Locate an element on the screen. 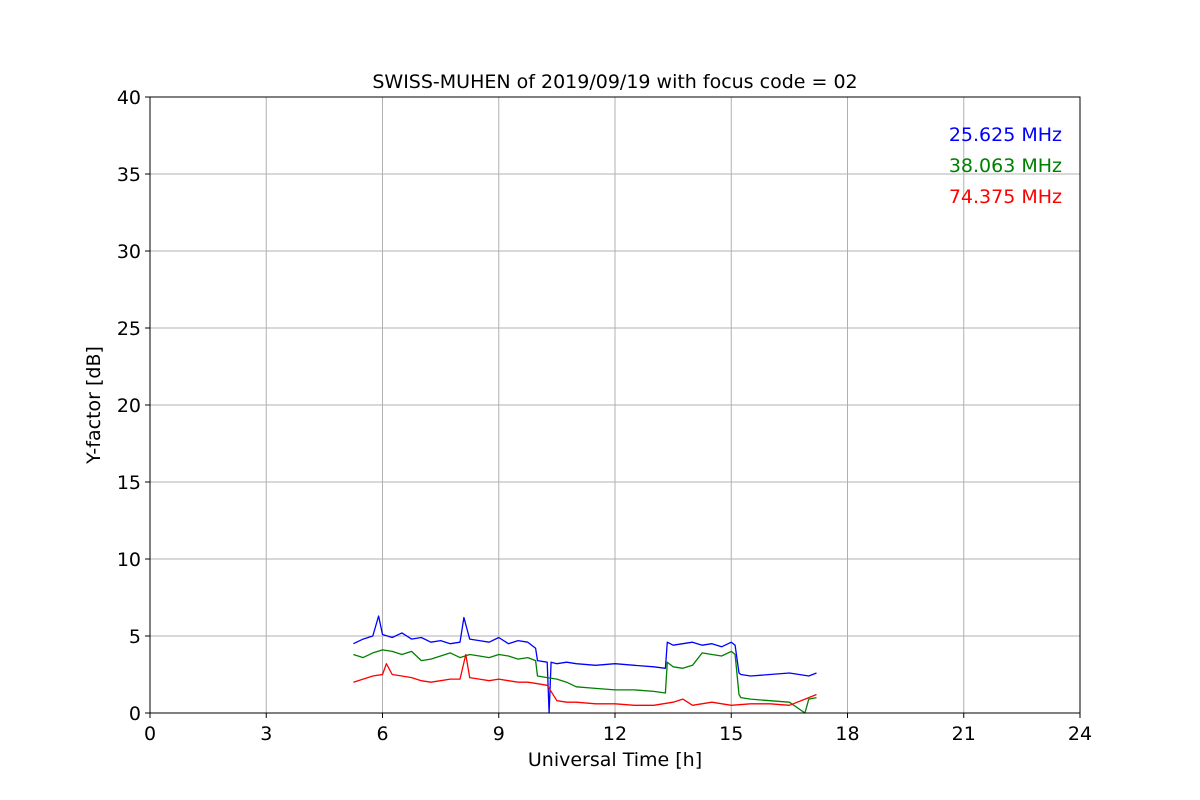  x-tick-label: 21 is located at coordinates (964, 734).